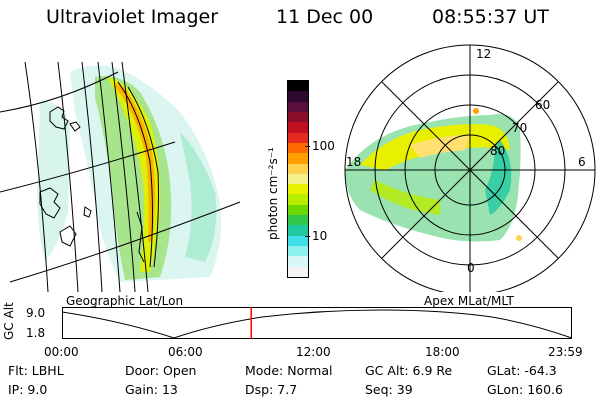  Describe the element at coordinates (289, 370) in the screenshot. I see `info-mode: Mode: Normal` at that location.